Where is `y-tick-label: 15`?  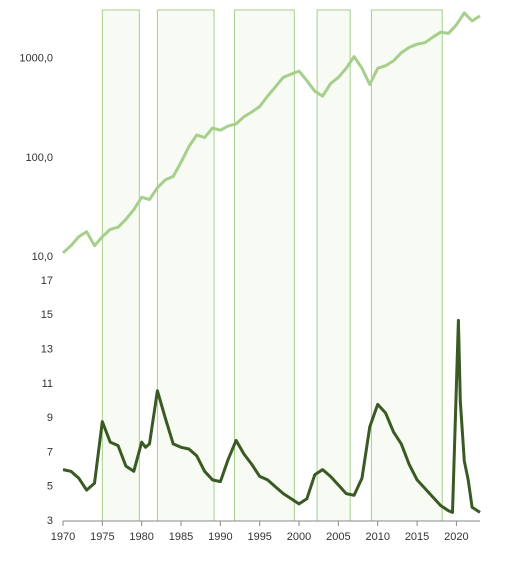
y-tick-label: 15 is located at coordinates (47, 315).